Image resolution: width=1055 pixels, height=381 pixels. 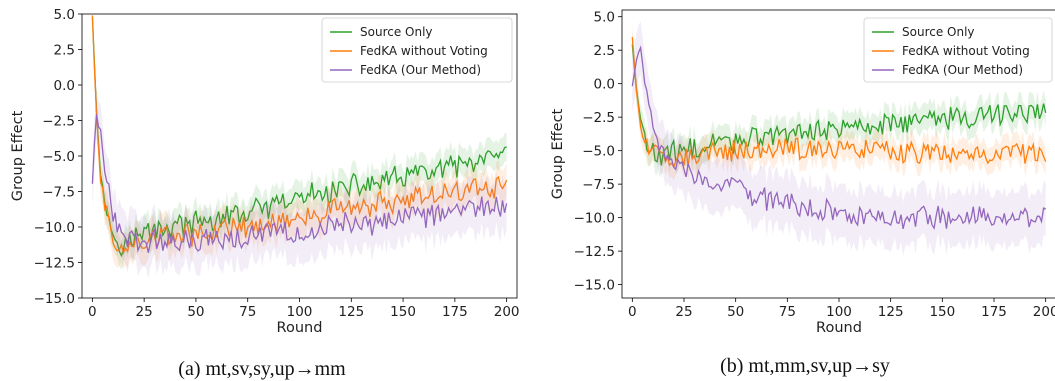 What do you see at coordinates (805, 366) in the screenshot?
I see `figure-caption: (b) mt,mm,sv,up→sy` at bounding box center [805, 366].